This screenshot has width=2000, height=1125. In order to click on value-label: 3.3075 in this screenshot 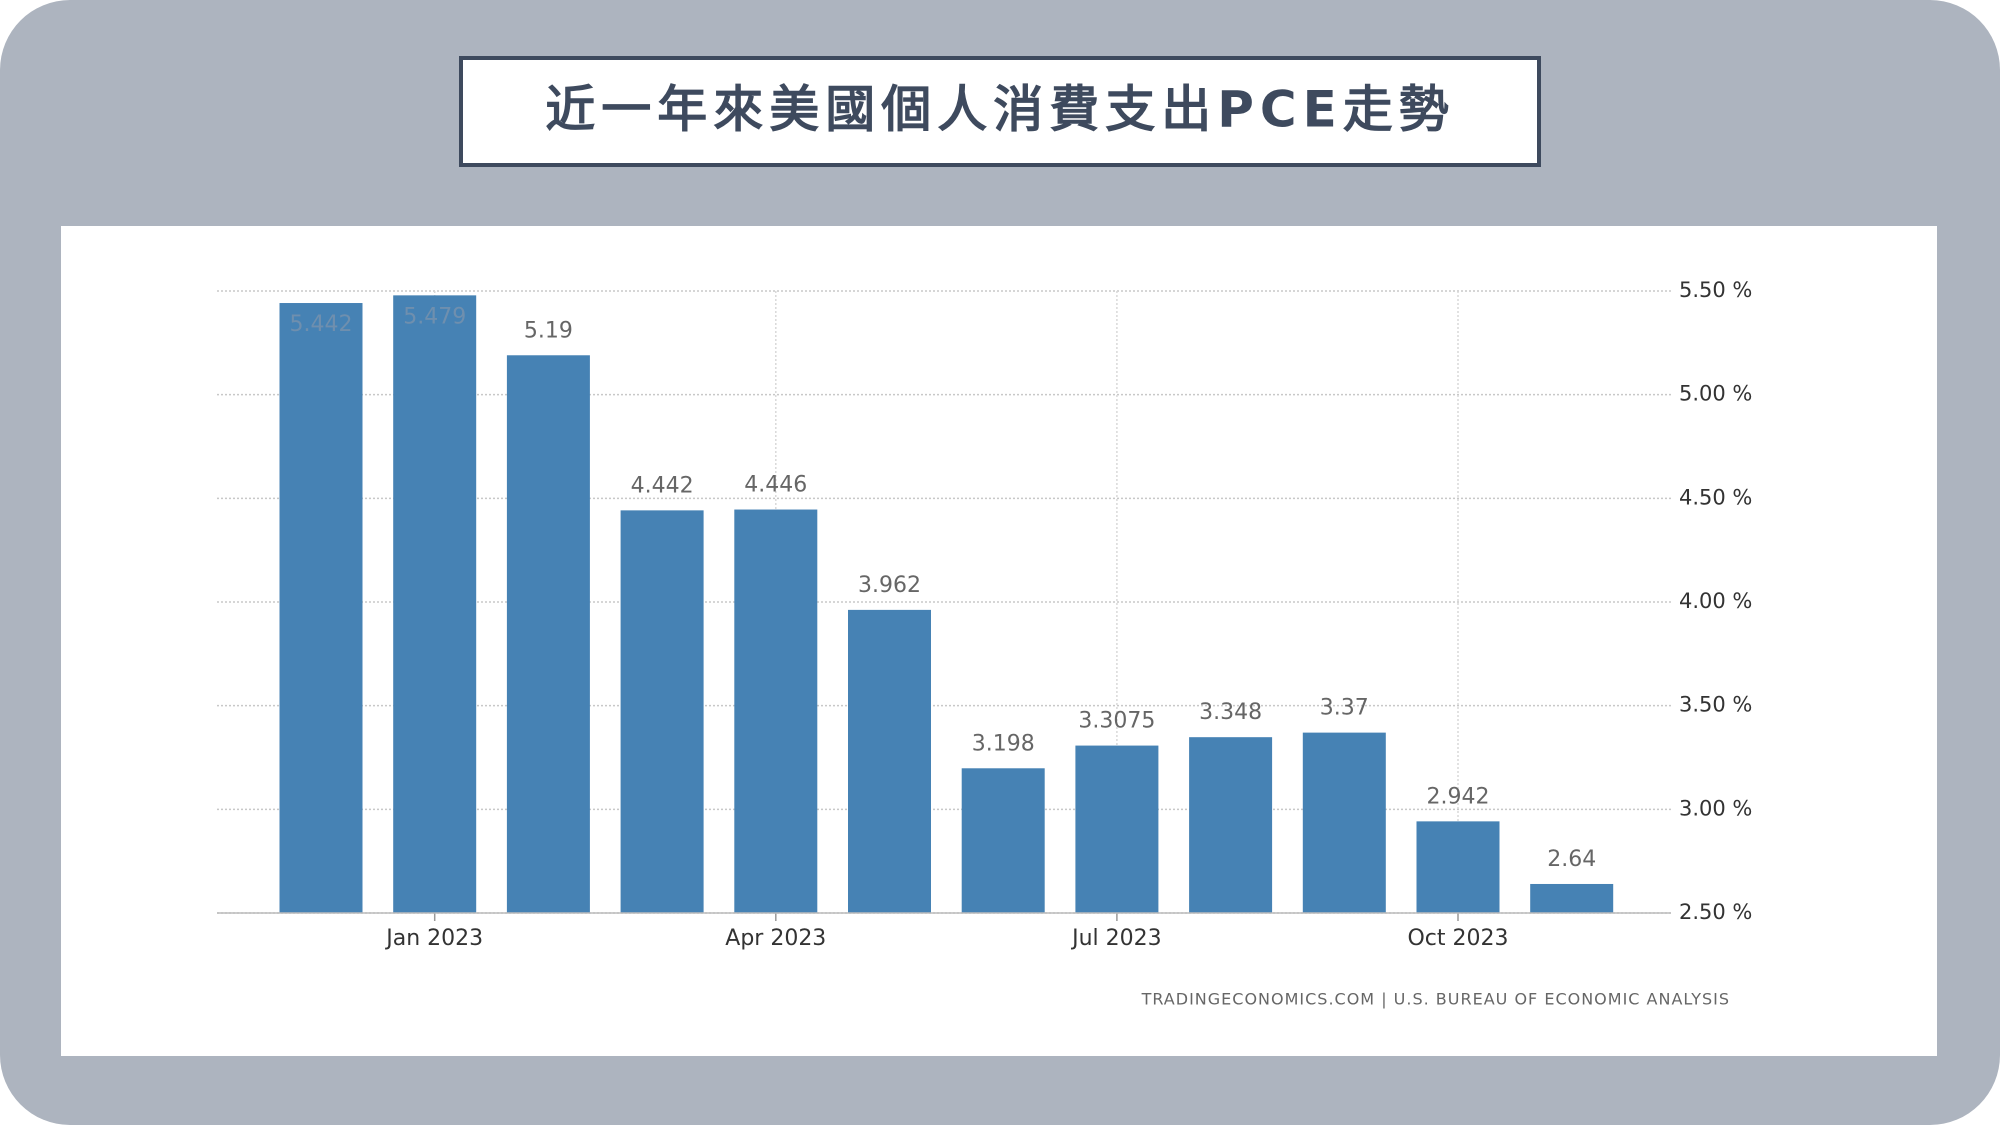, I will do `click(1116, 721)`.